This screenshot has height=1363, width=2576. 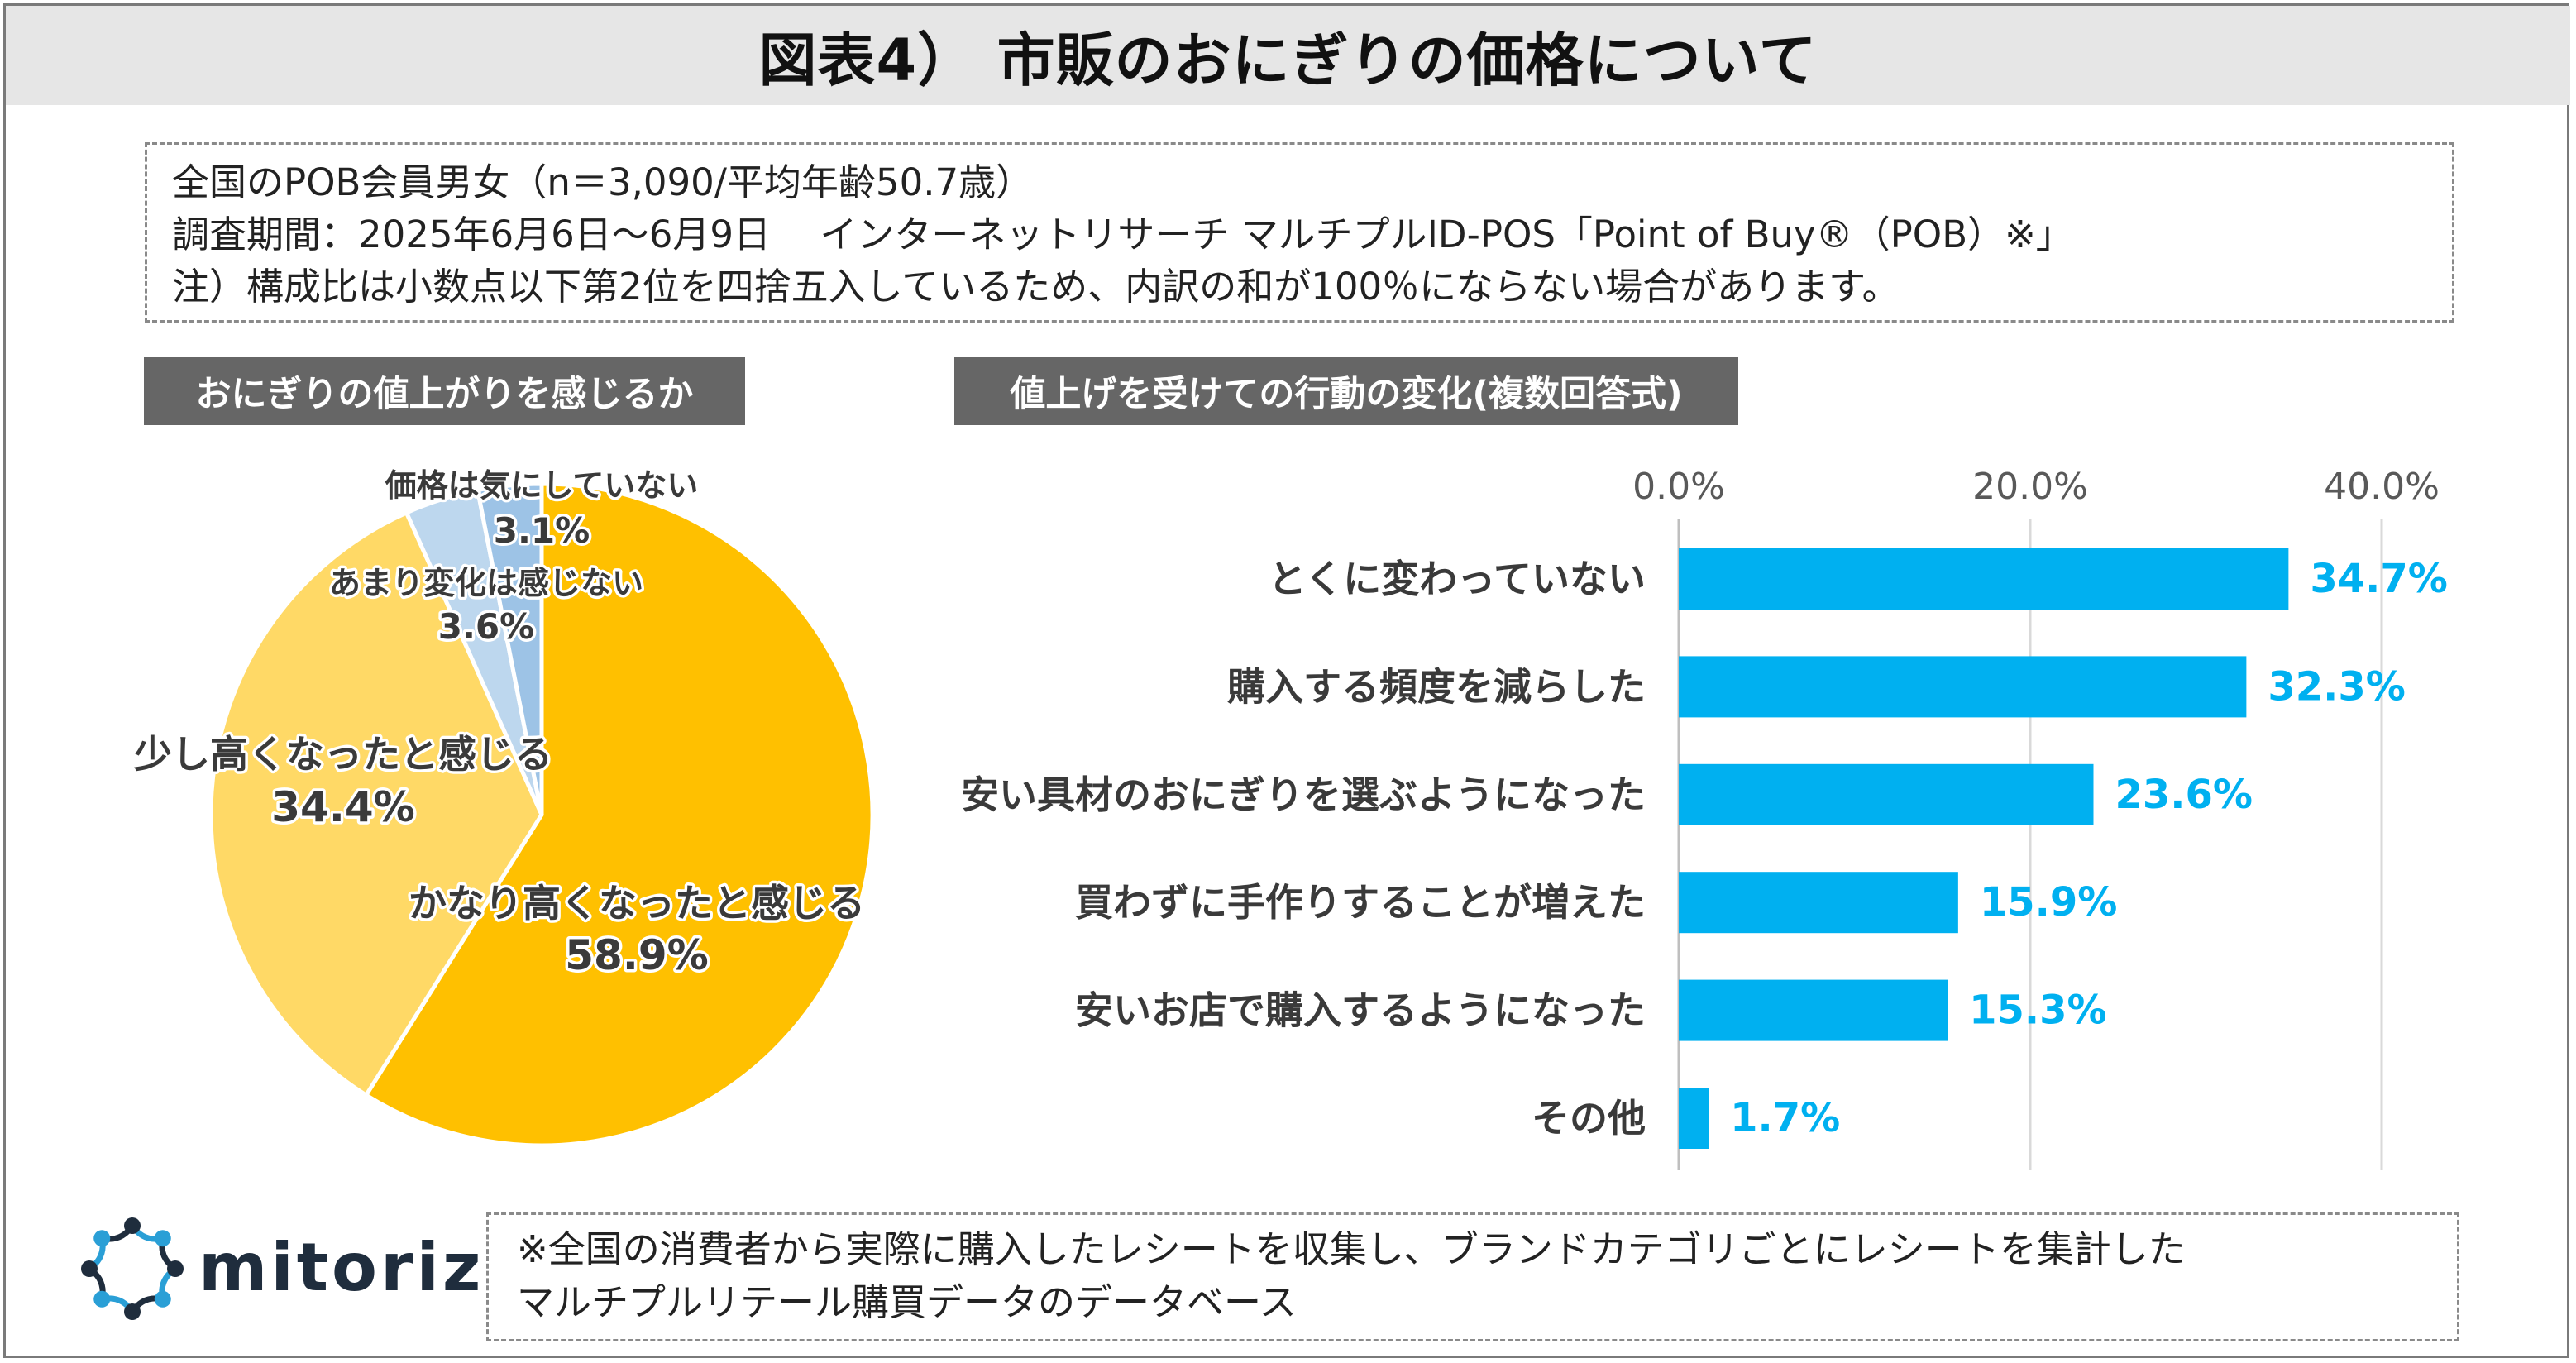 What do you see at coordinates (2038, 1011) in the screenshot?
I see `bar-value-label-4: 15.3%` at bounding box center [2038, 1011].